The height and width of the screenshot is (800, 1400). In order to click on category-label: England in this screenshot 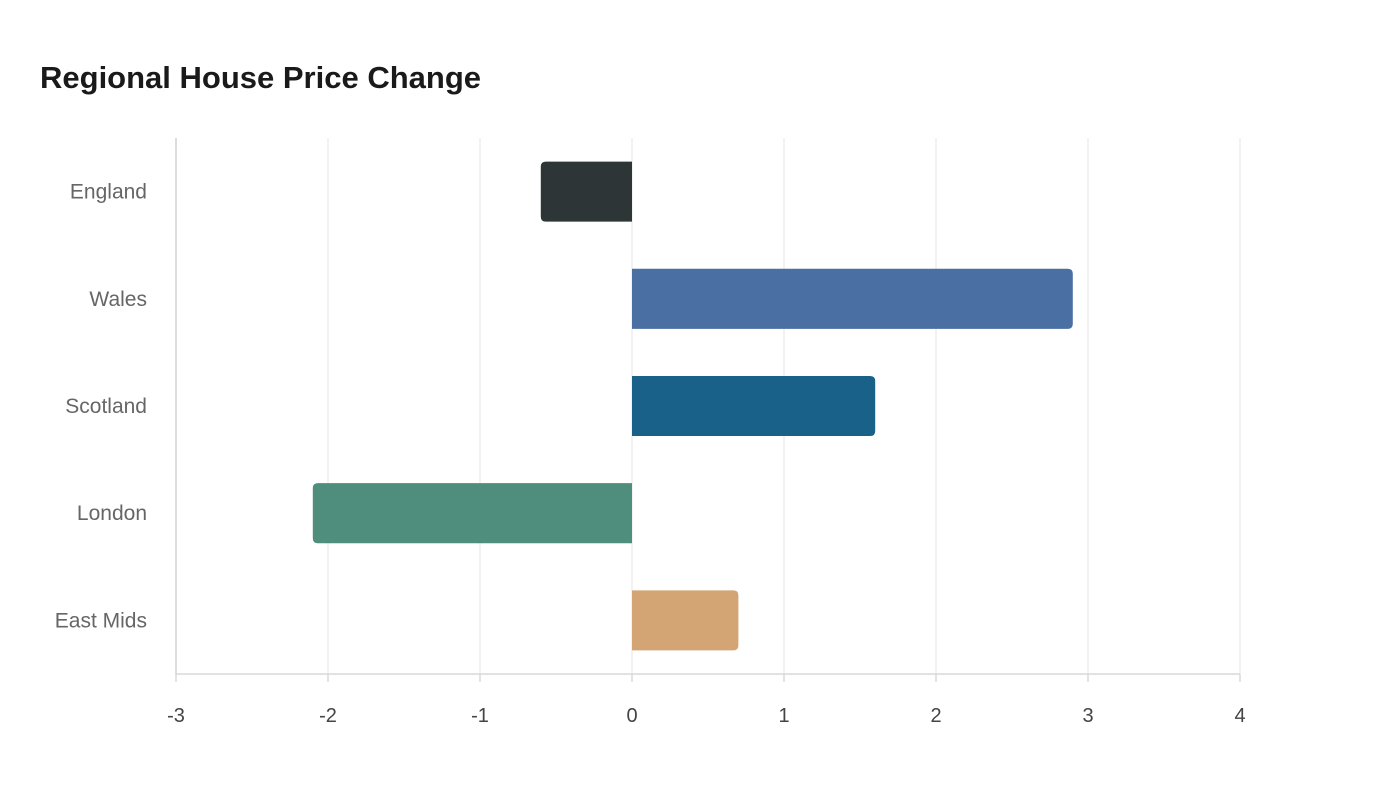, I will do `click(108, 192)`.